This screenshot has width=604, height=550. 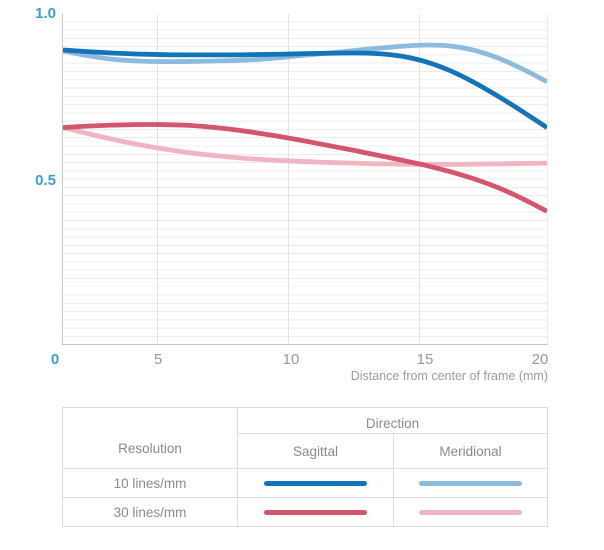 I want to click on legend-row-30-meridional-cell, so click(x=470, y=511).